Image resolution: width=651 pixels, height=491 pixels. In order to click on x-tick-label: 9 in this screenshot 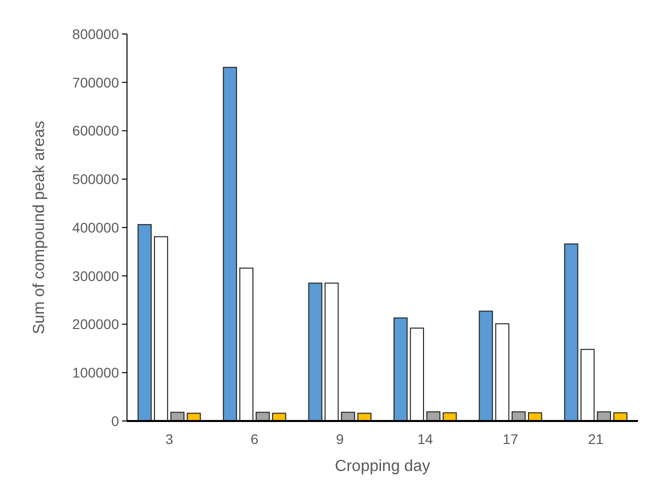, I will do `click(340, 439)`.